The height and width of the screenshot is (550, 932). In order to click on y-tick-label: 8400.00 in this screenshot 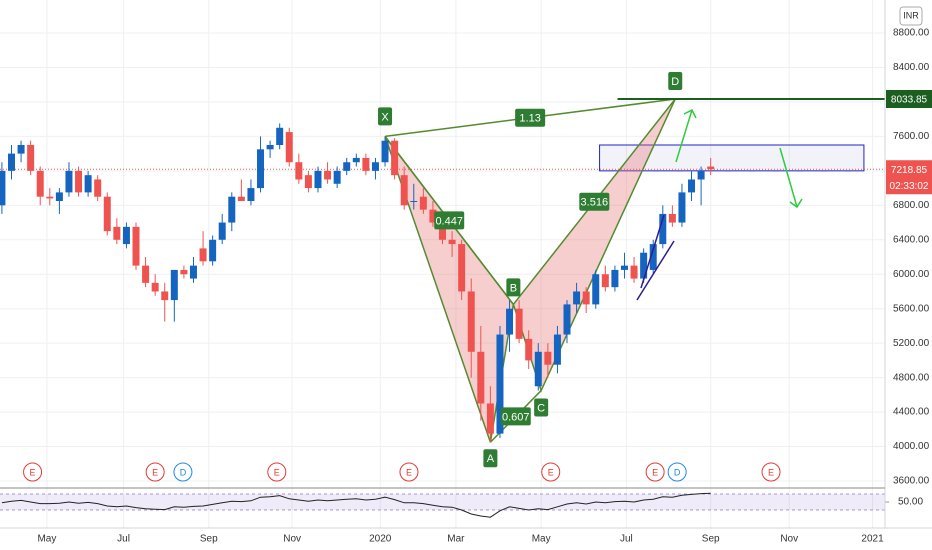, I will do `click(911, 67)`.